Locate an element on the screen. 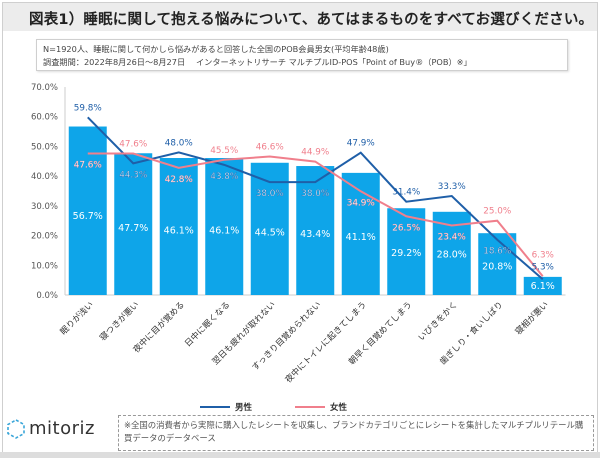 The width and height of the screenshot is (600, 458). line-point-label: 33.3% is located at coordinates (452, 187).